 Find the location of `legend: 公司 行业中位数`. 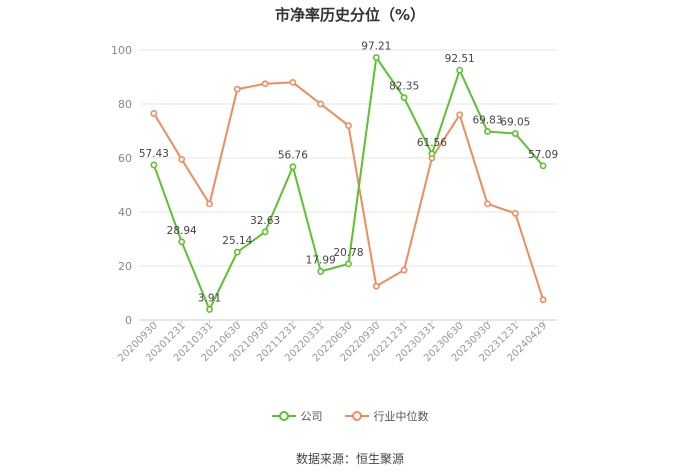

legend: 公司 行业中位数 is located at coordinates (350, 416).